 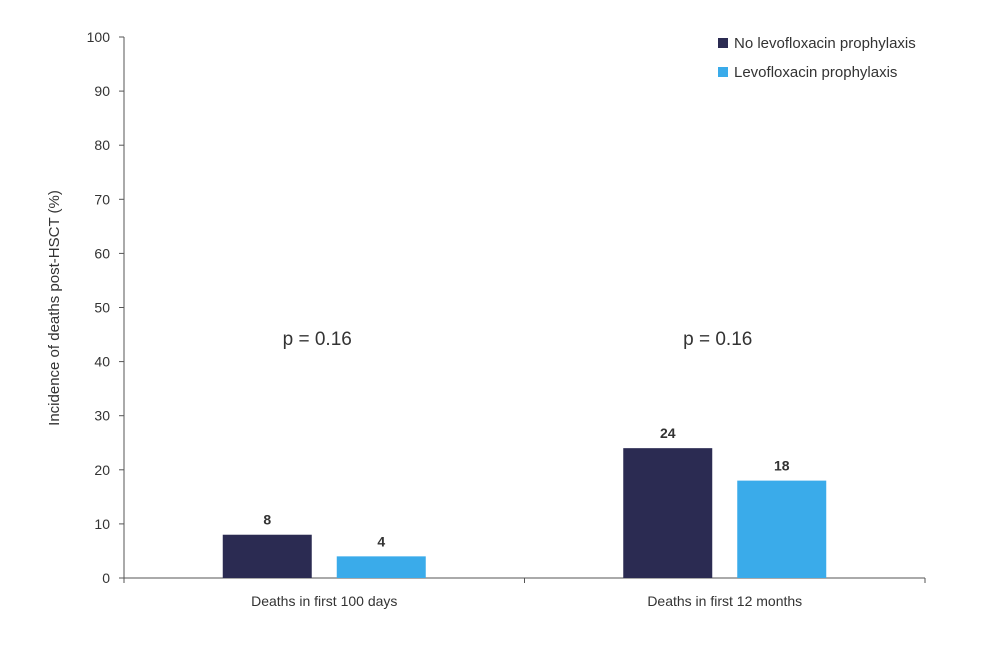 What do you see at coordinates (102, 524) in the screenshot?
I see `y-tick-label: 10` at bounding box center [102, 524].